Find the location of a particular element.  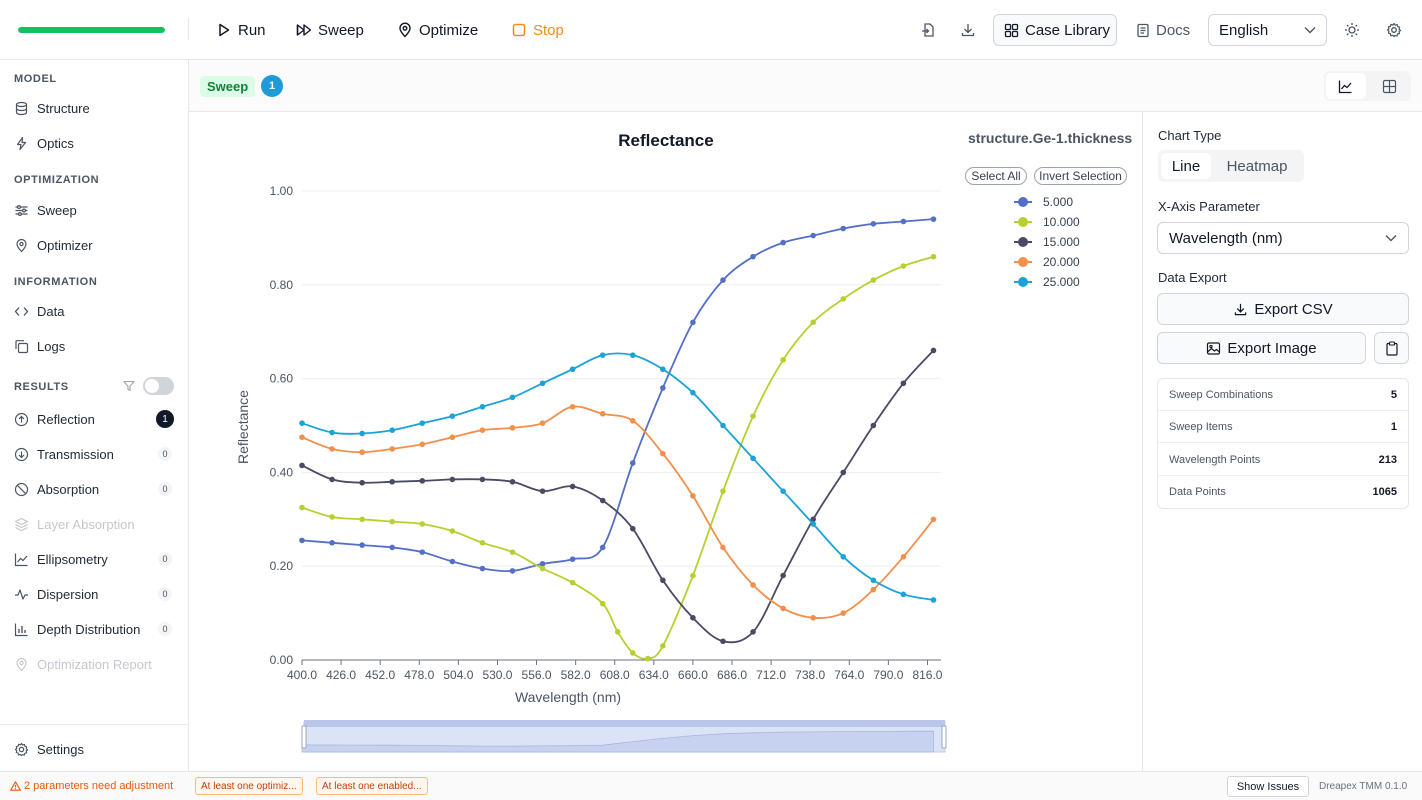

invert-selection-button: Invert Selection is located at coordinates (1080, 176).